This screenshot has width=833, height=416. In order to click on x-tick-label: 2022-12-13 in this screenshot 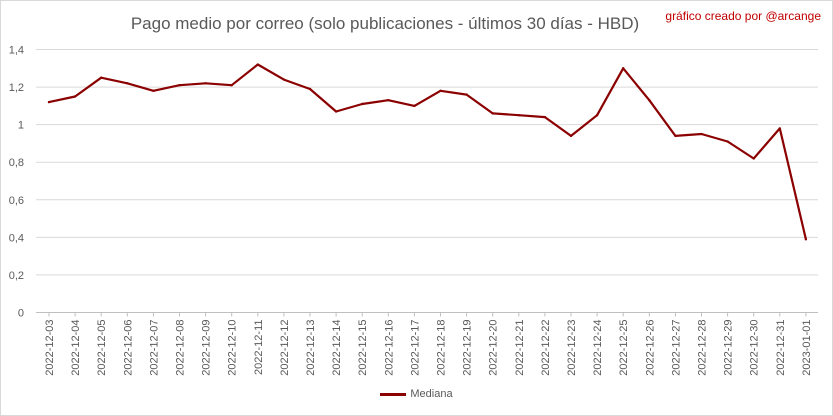, I will do `click(311, 348)`.